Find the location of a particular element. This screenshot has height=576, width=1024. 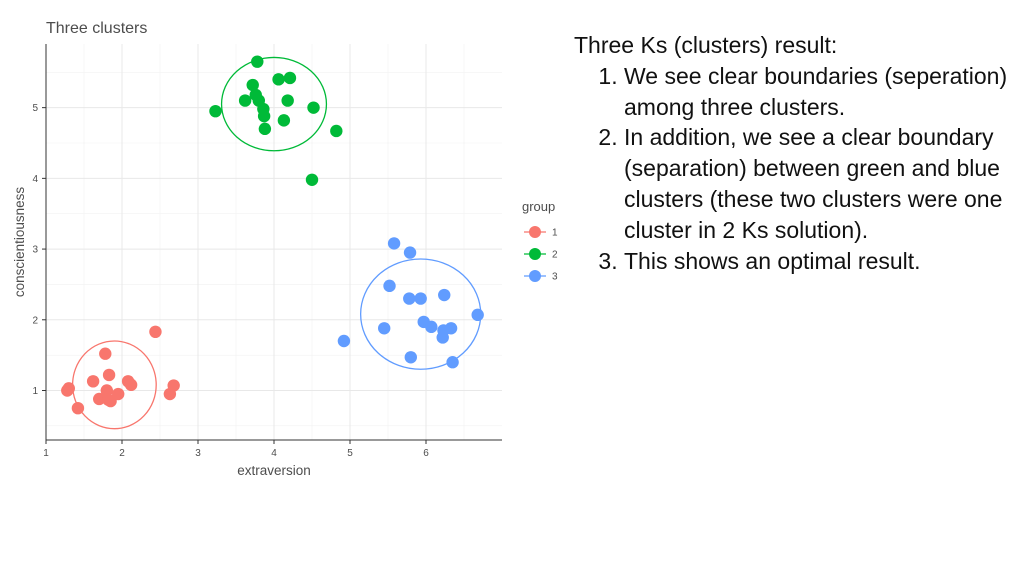

y-tick-label: 4 is located at coordinates (35, 179).